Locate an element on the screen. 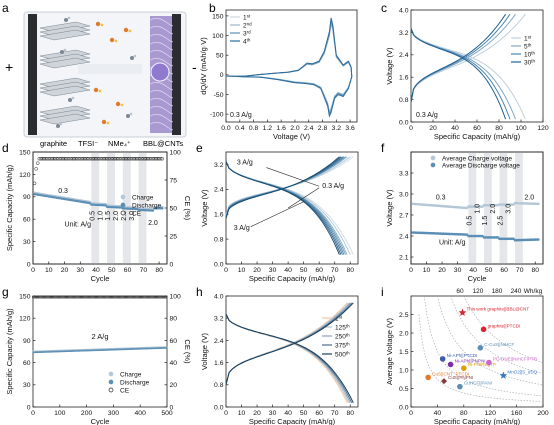  y-tick-label: 2.0 is located at coordinates (404, 333).